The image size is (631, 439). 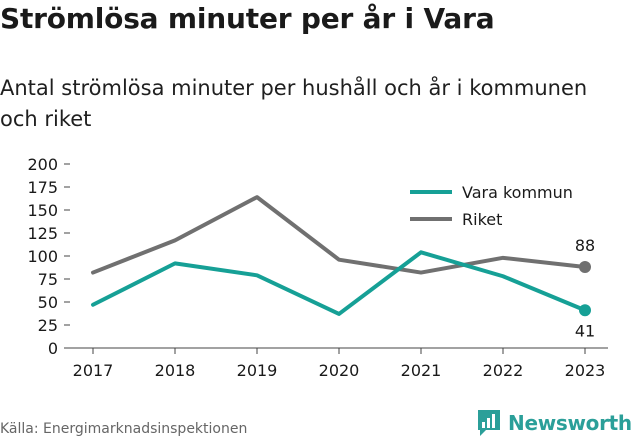 What do you see at coordinates (517, 192) in the screenshot?
I see `legend-label-vara: Vara kommun` at bounding box center [517, 192].